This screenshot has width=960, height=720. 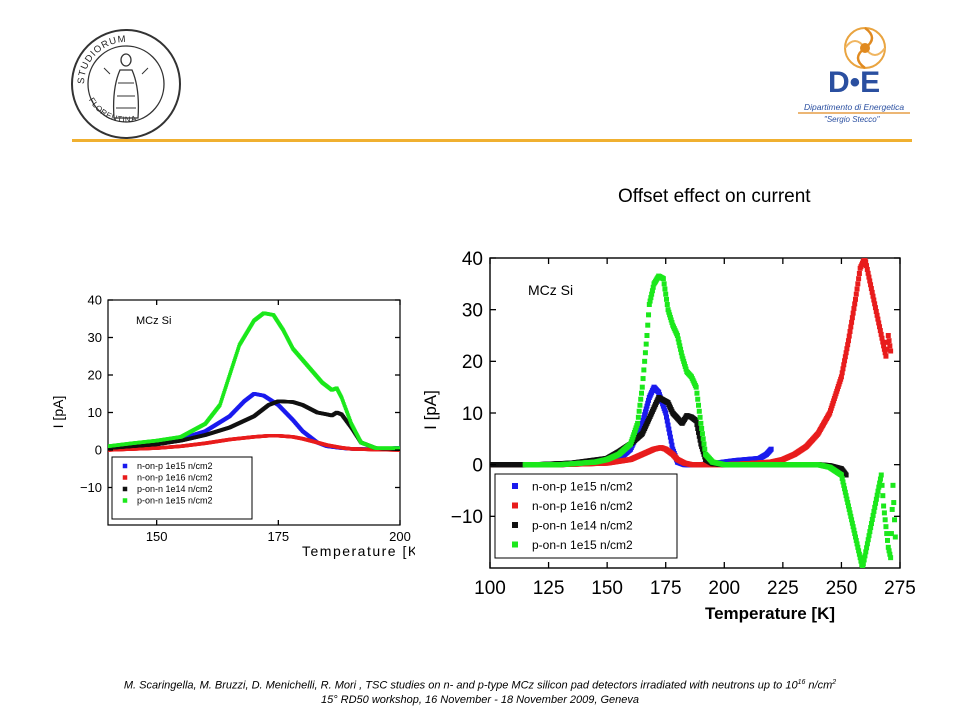 What do you see at coordinates (607, 588) in the screenshot?
I see `chart2-x-tick-label: 150` at bounding box center [607, 588].